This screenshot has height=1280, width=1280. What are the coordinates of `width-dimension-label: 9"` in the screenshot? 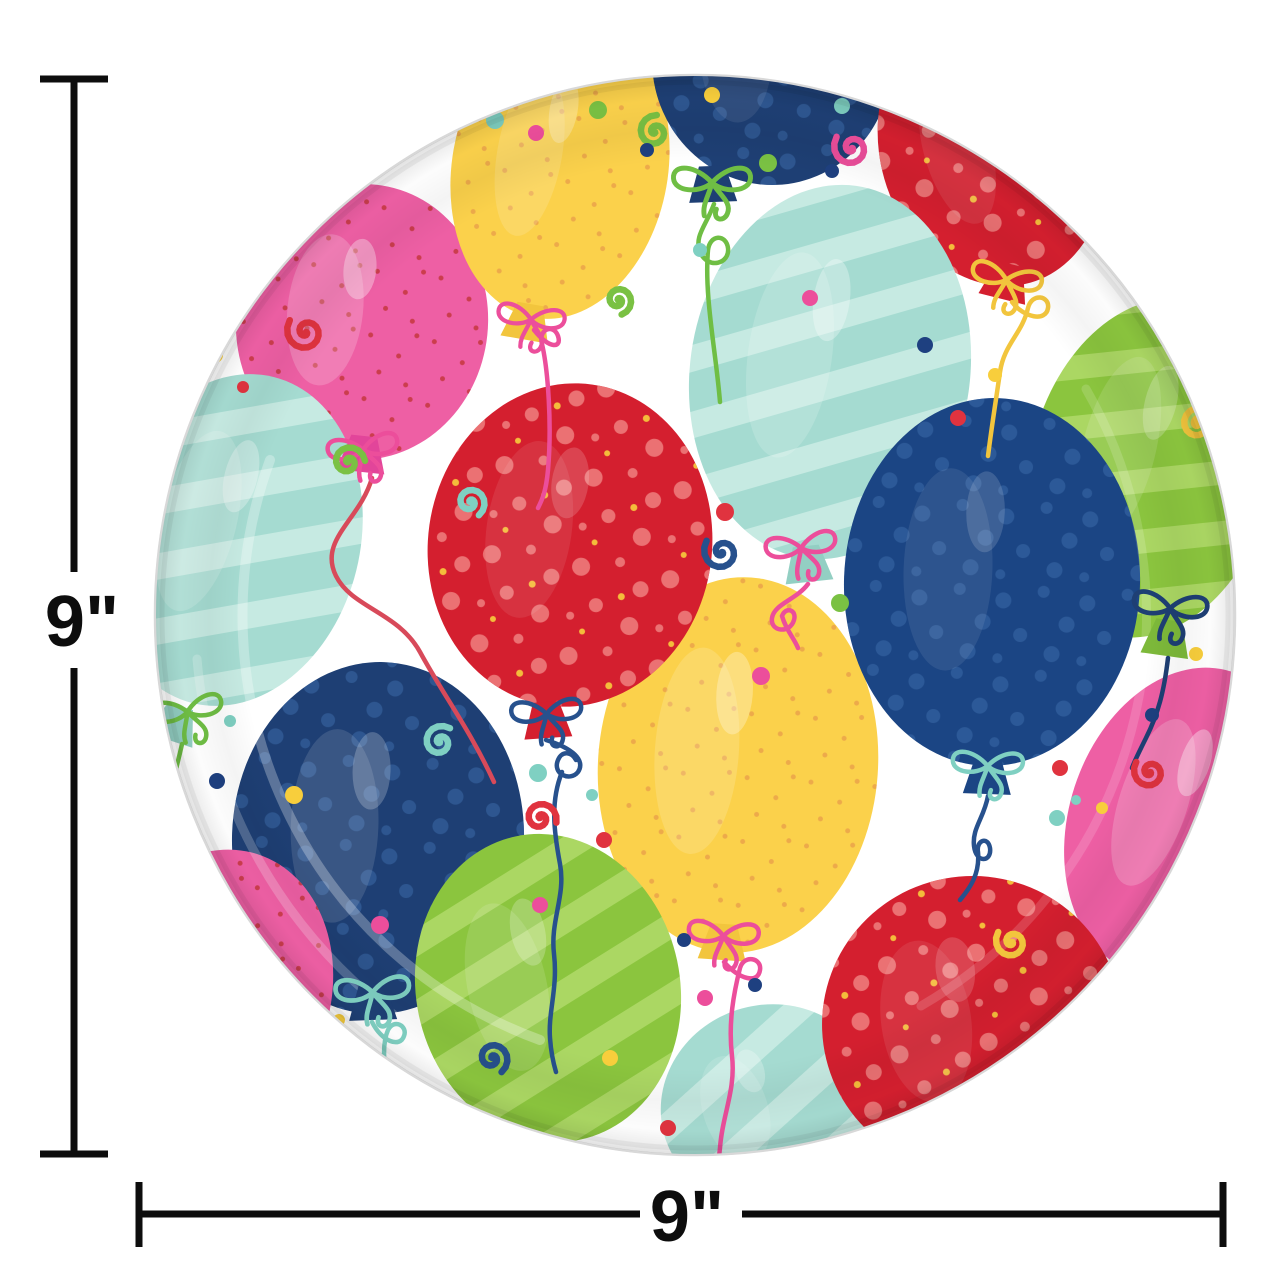 It's located at (687, 1217).